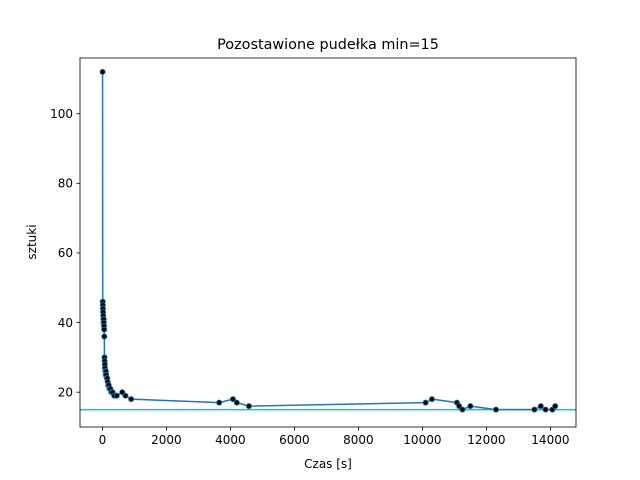  Describe the element at coordinates (328, 45) in the screenshot. I see `chart-title: Pozostawione pudełka min=15` at that location.